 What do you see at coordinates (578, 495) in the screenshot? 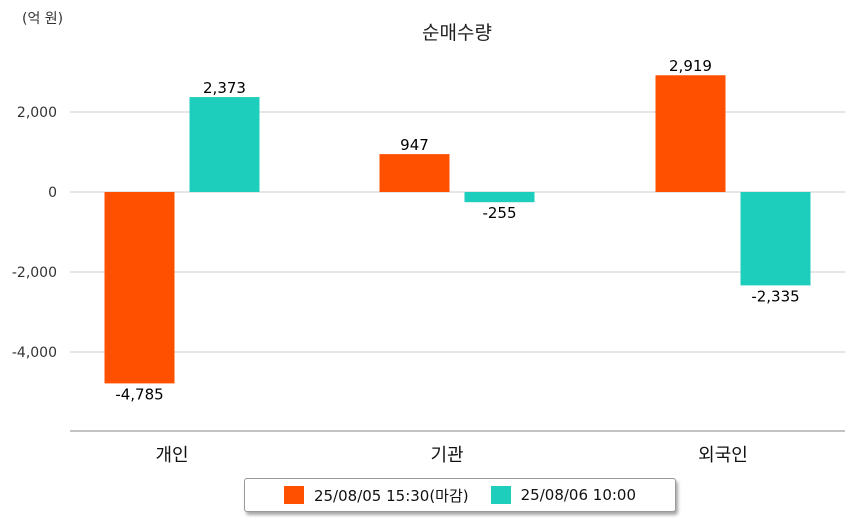
I see `legend-label-series-2: 25/08/06 10:00` at bounding box center [578, 495].